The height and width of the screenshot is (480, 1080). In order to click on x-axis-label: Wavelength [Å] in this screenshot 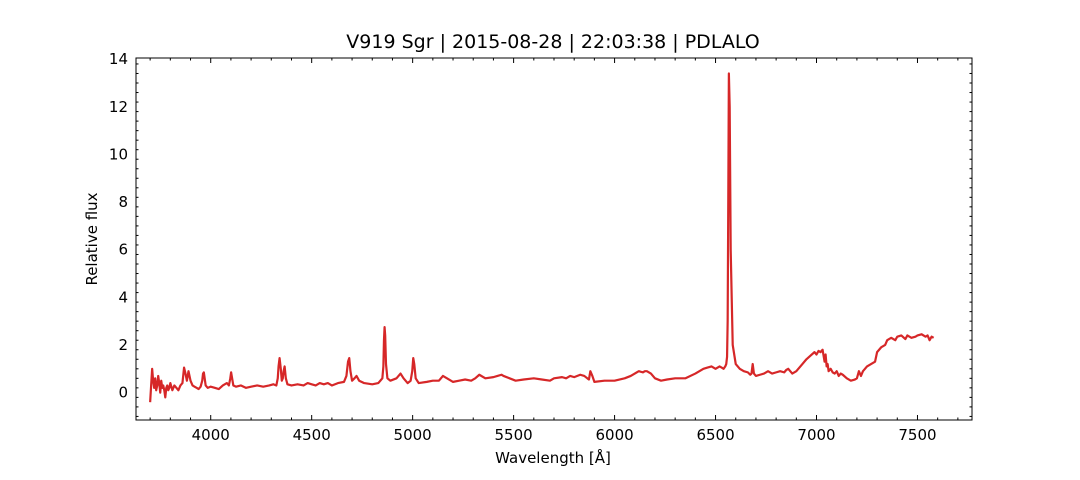, I will do `click(553, 457)`.